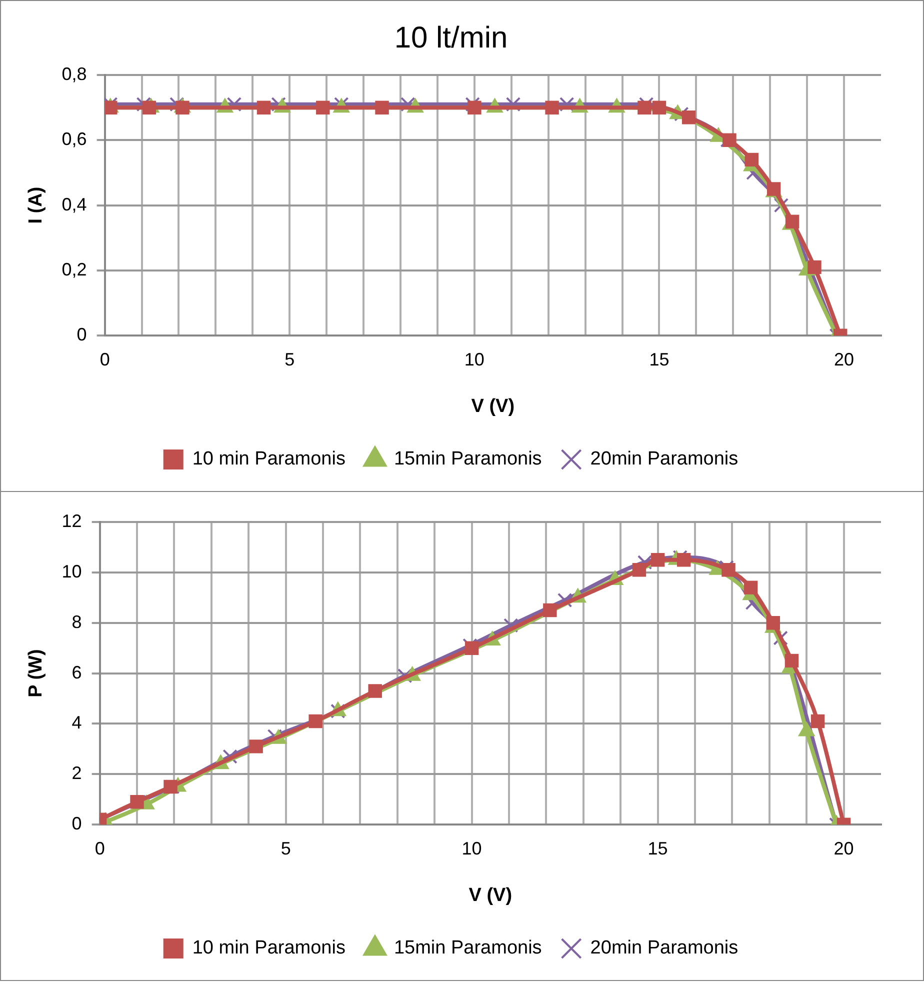  Describe the element at coordinates (36, 205) in the screenshot. I see `y-axis-title: I (A)` at that location.